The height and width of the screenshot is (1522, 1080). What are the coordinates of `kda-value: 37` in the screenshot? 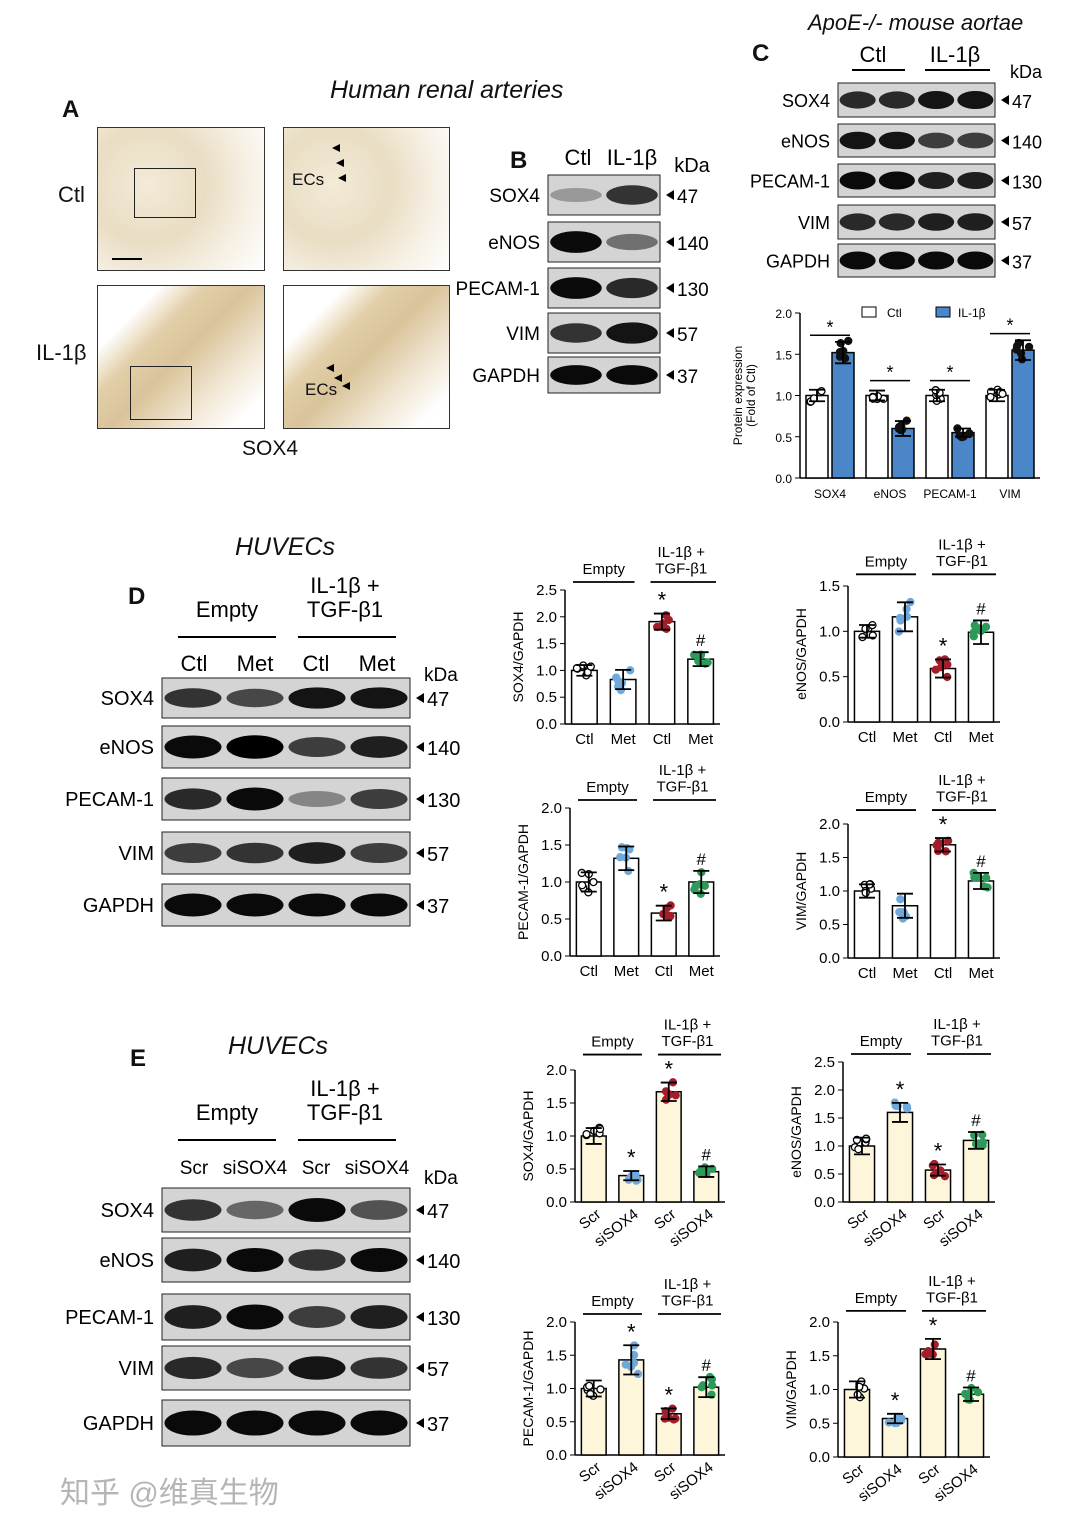 It's located at (687, 377).